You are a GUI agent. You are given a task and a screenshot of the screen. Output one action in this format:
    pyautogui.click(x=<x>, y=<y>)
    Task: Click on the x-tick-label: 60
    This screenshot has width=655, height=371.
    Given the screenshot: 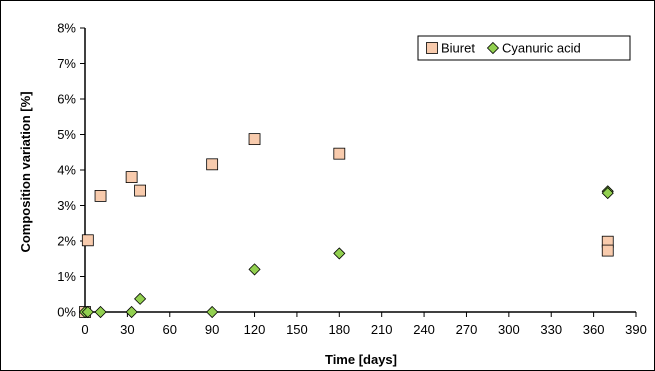 What is the action you would take?
    pyautogui.click(x=170, y=329)
    